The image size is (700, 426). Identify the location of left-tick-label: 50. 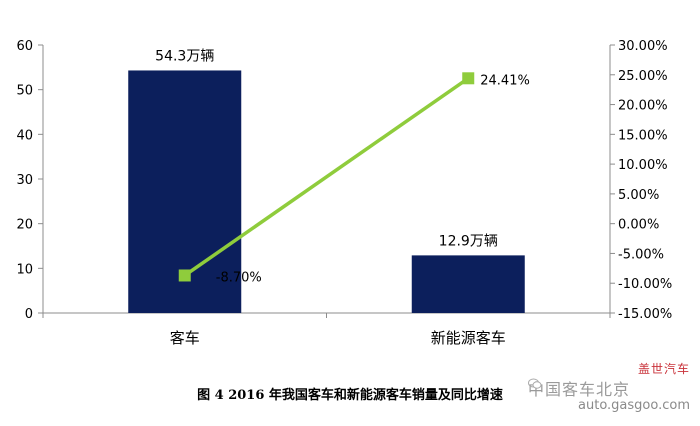
(24, 91).